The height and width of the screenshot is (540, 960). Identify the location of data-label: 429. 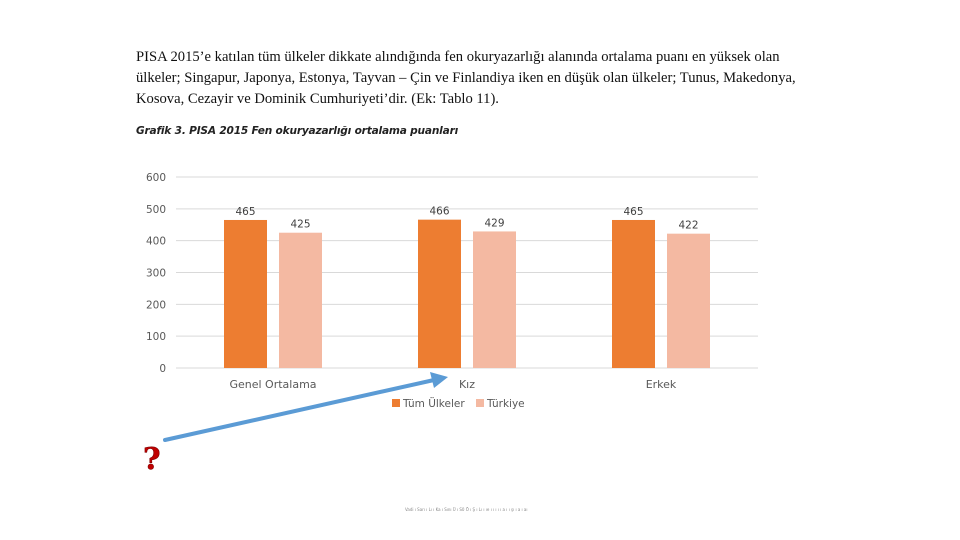
(494, 223).